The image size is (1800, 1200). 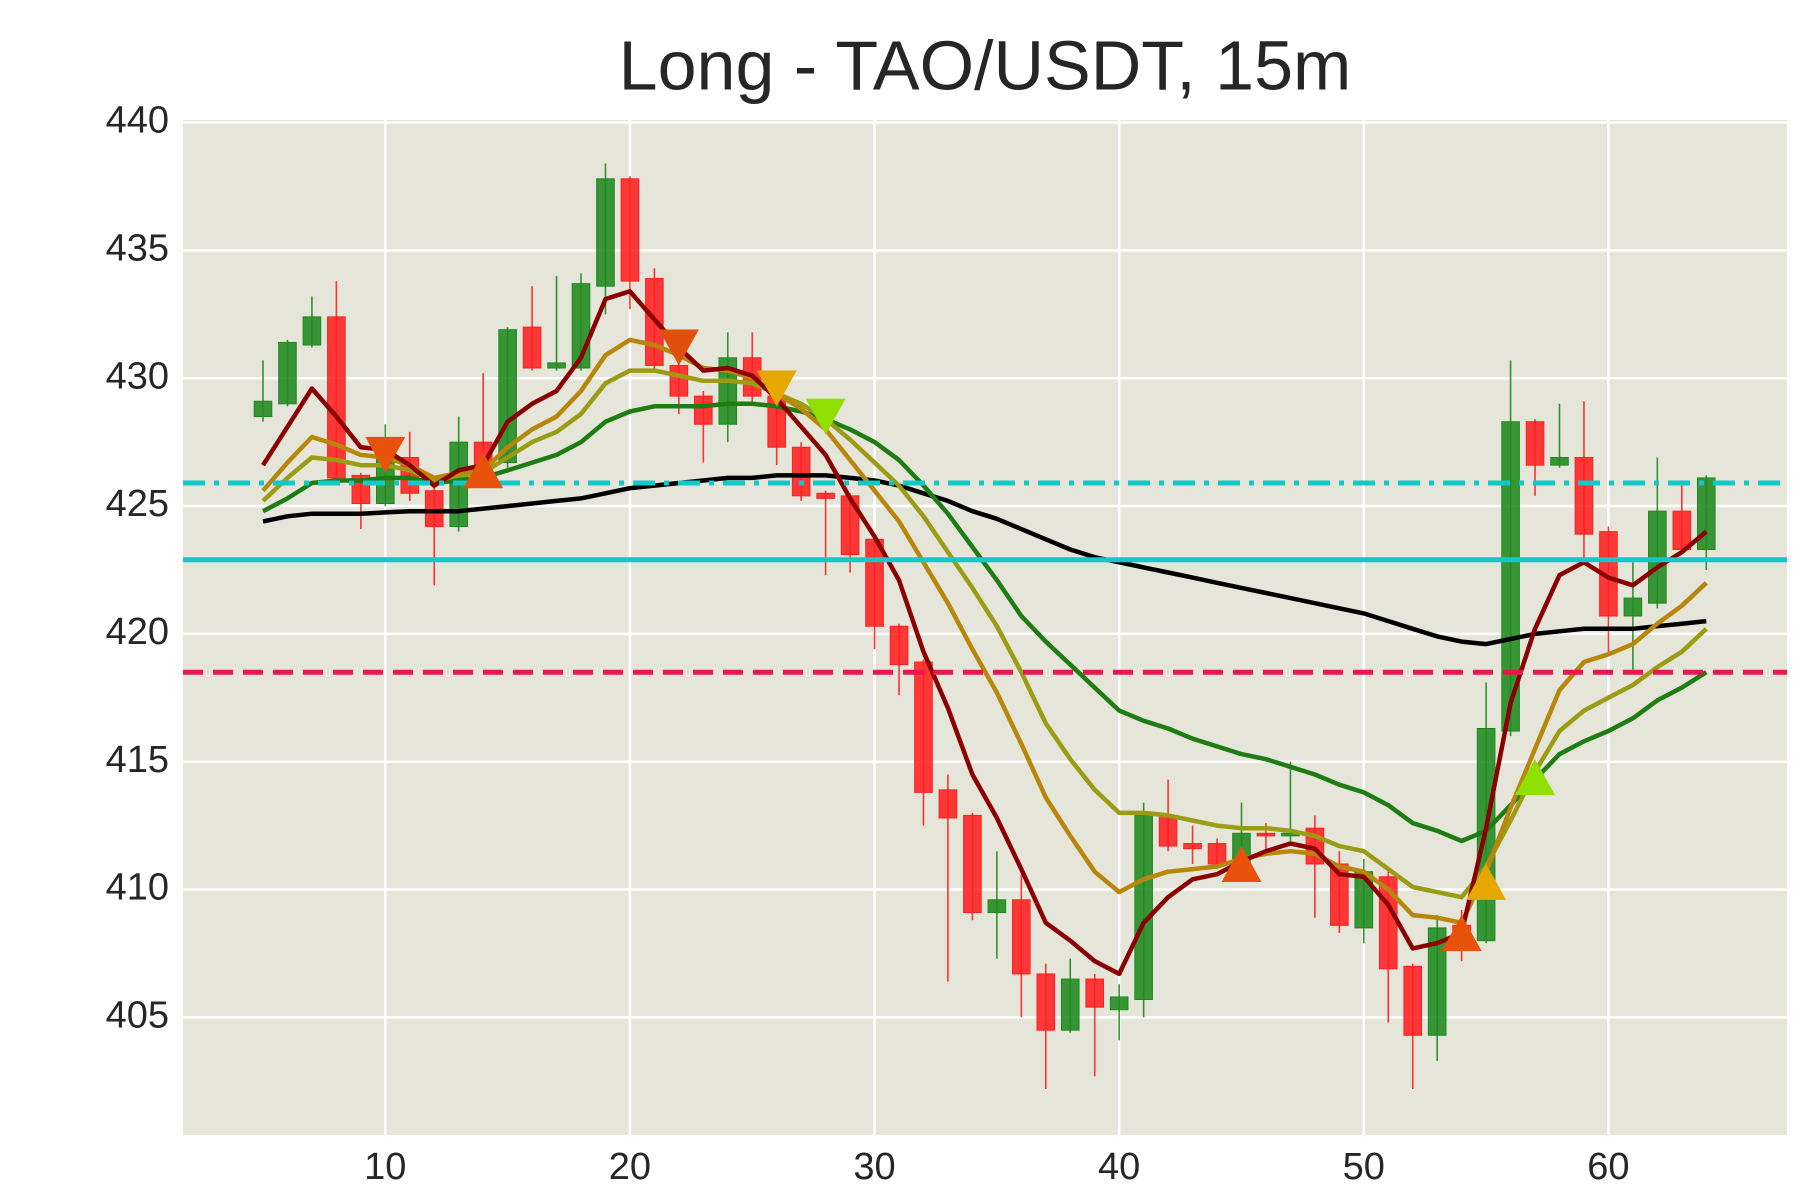 I want to click on x-tick-label: 30, so click(x=874, y=1167).